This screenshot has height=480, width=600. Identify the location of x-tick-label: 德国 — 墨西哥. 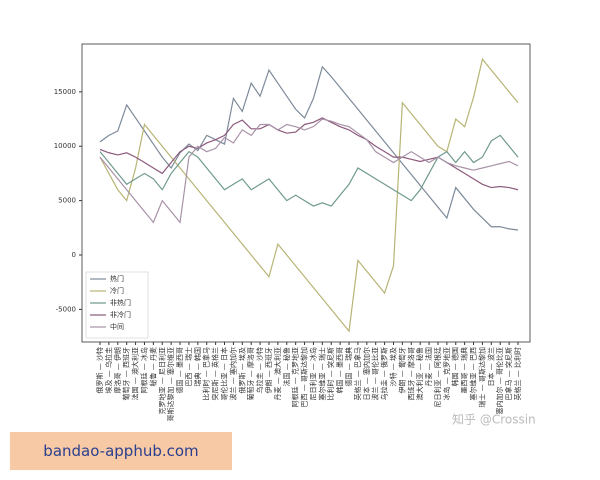
(179, 370).